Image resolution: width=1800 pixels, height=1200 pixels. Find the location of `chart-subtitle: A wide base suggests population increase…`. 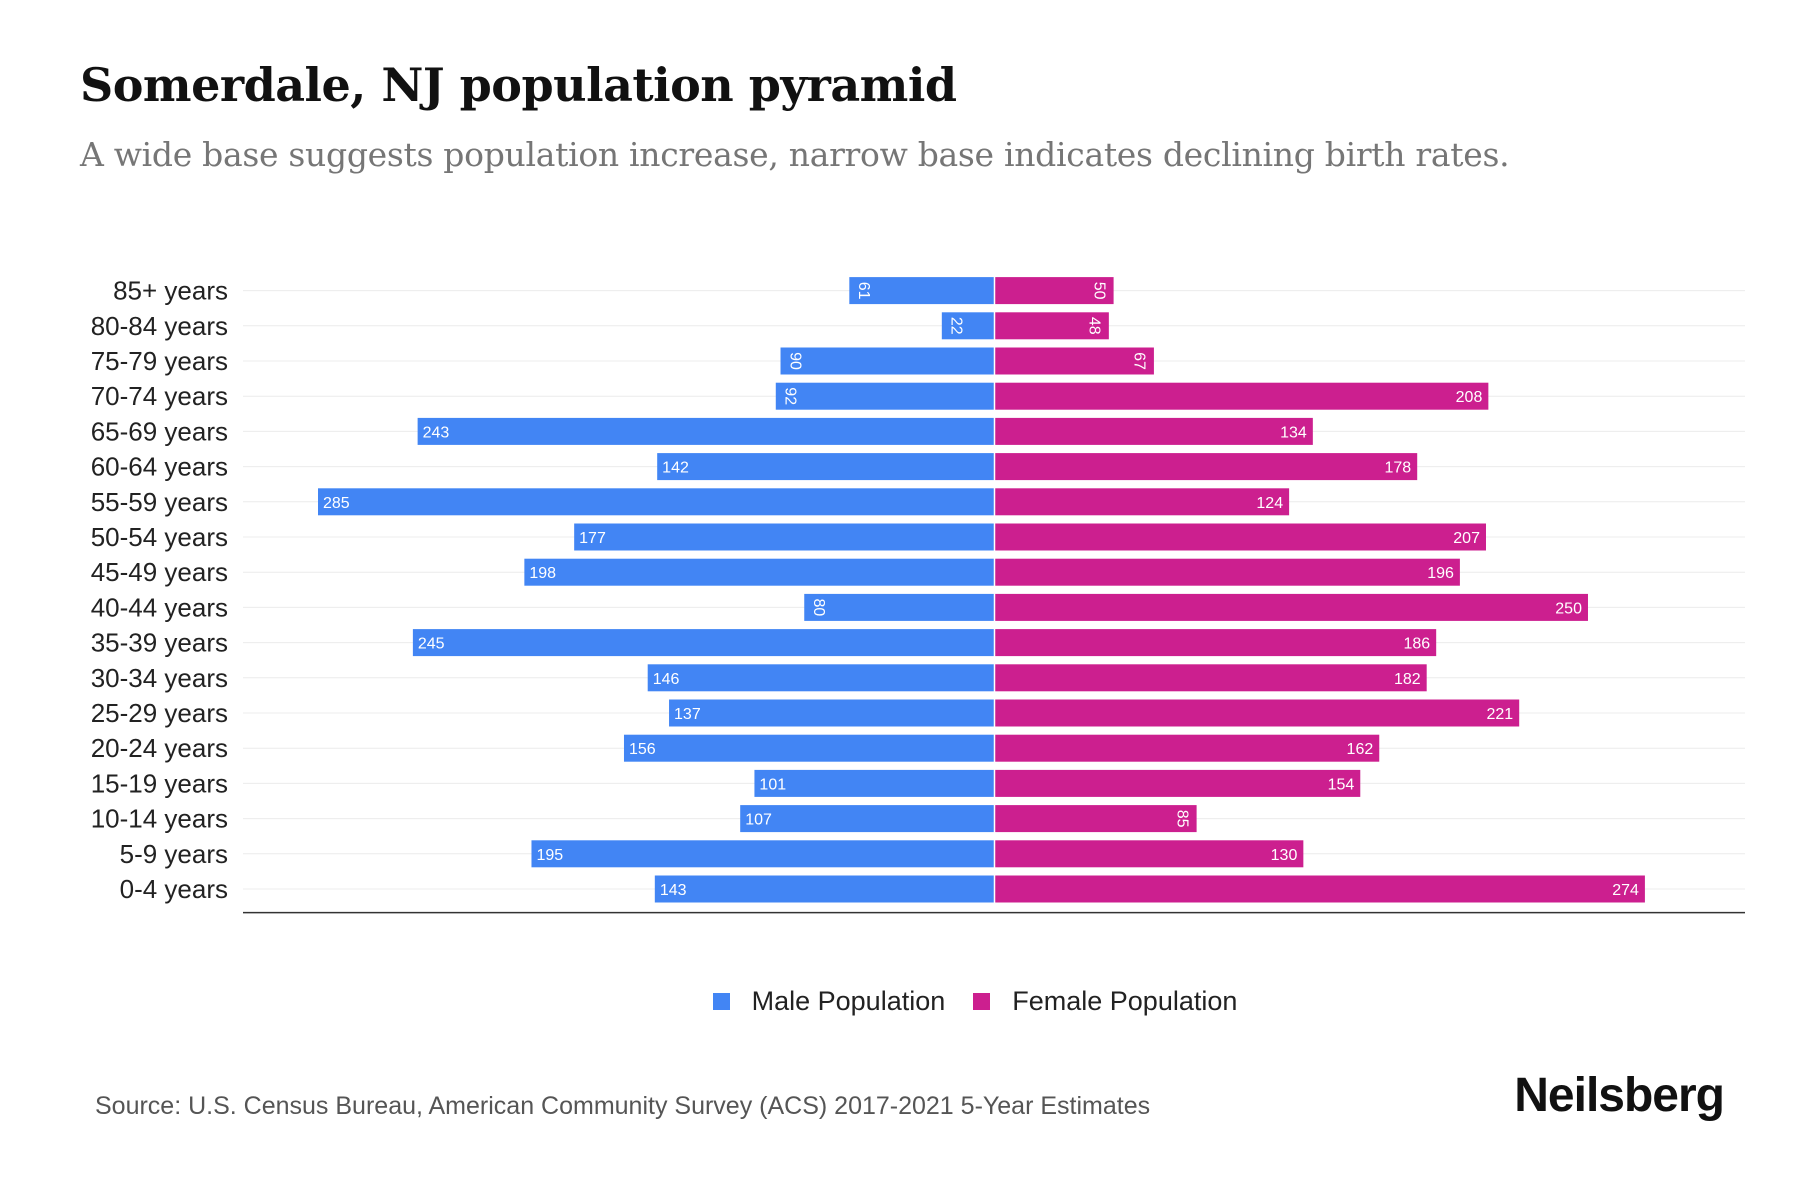

chart-subtitle: A wide base suggests population increase… is located at coordinates (795, 154).